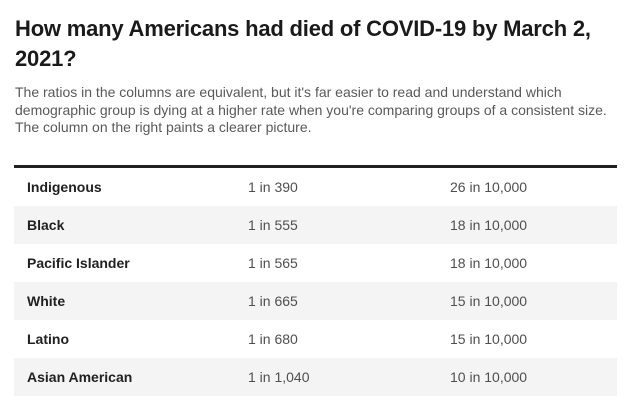 This screenshot has height=414, width=631. What do you see at coordinates (315, 339) in the screenshot?
I see `table-row: Latino 1 in 680 15 in 10,000` at bounding box center [315, 339].